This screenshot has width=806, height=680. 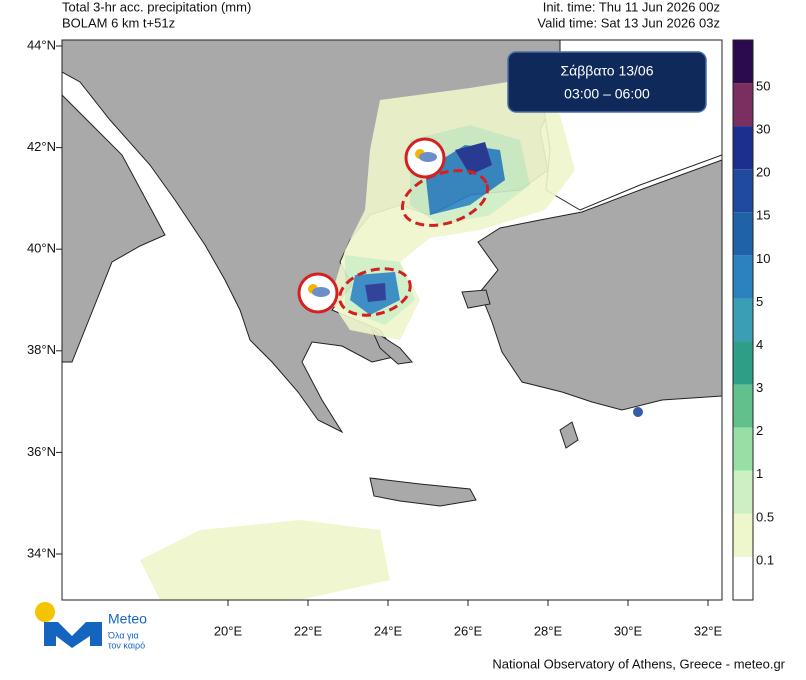 What do you see at coordinates (708, 630) in the screenshot?
I see `lon-label: 32°E` at bounding box center [708, 630].